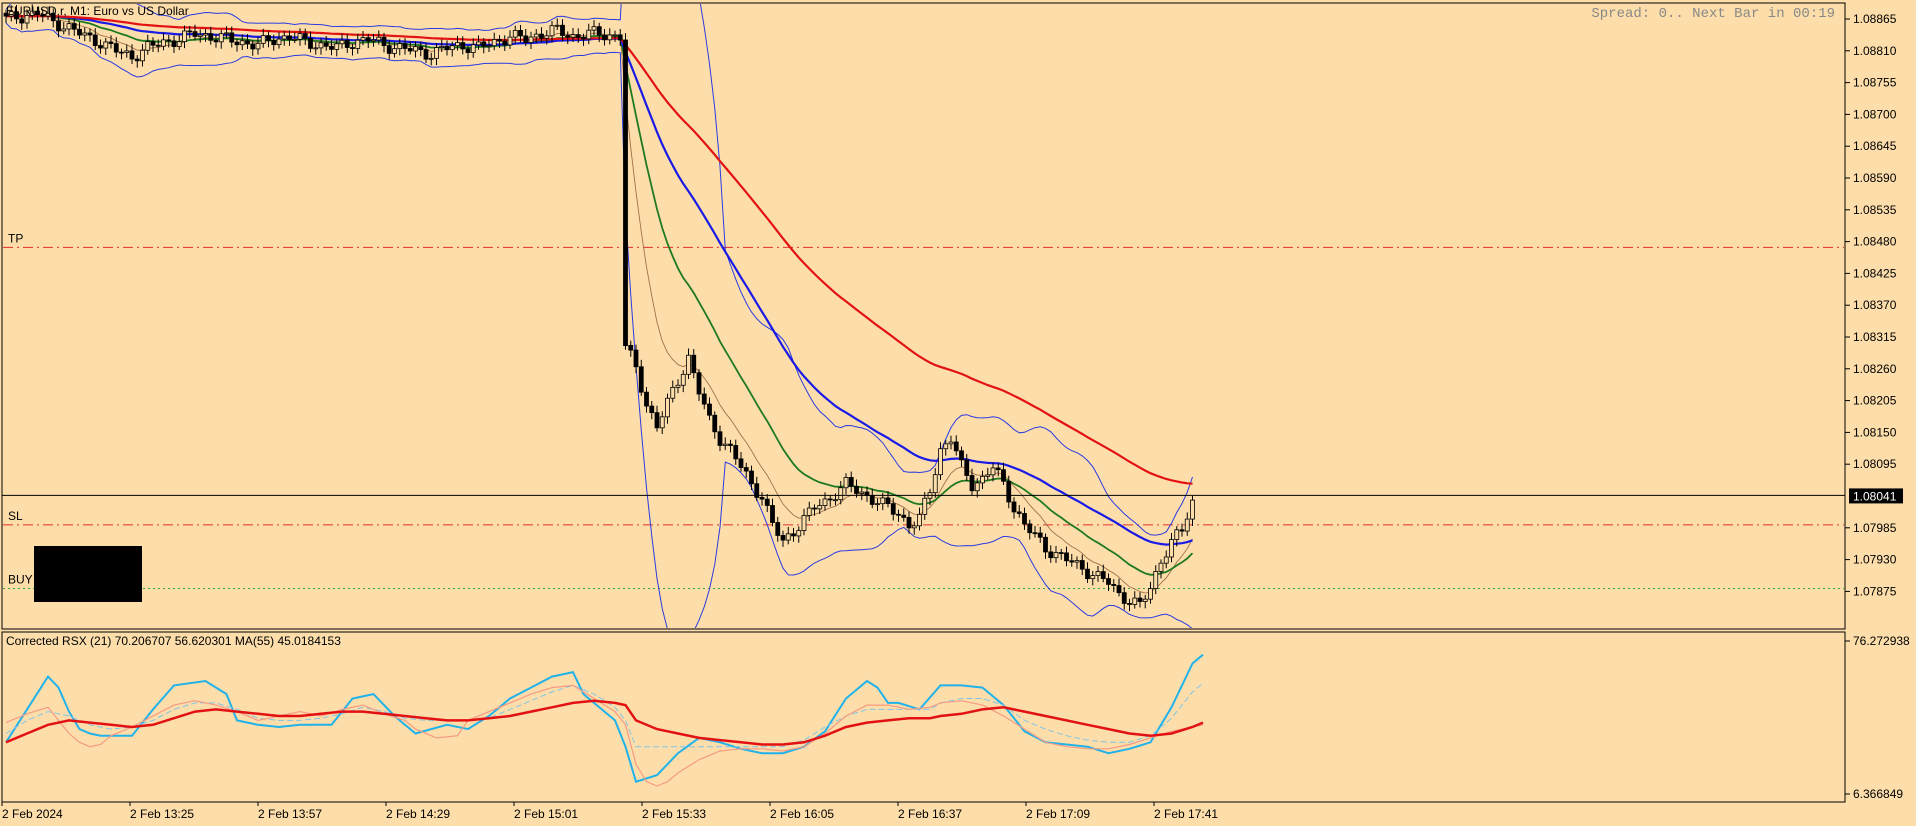  What do you see at coordinates (674, 814) in the screenshot?
I see `time-tick-label: 2 Feb 15:33` at bounding box center [674, 814].